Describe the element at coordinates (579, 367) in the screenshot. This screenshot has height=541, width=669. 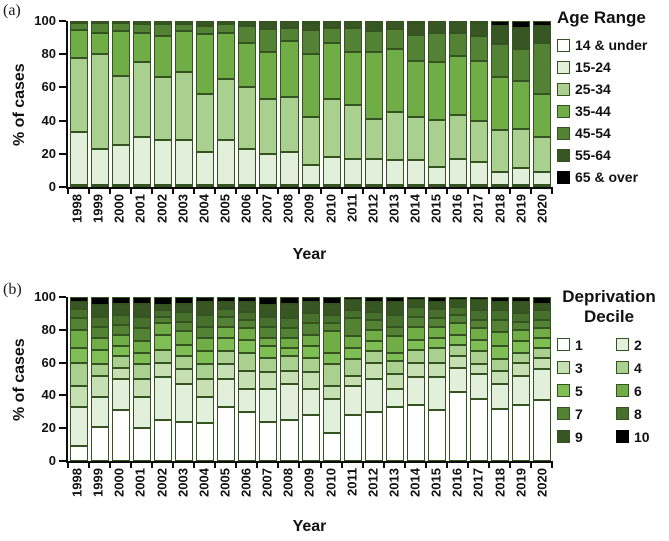
I see `legend-label-b-3: 3` at that location.